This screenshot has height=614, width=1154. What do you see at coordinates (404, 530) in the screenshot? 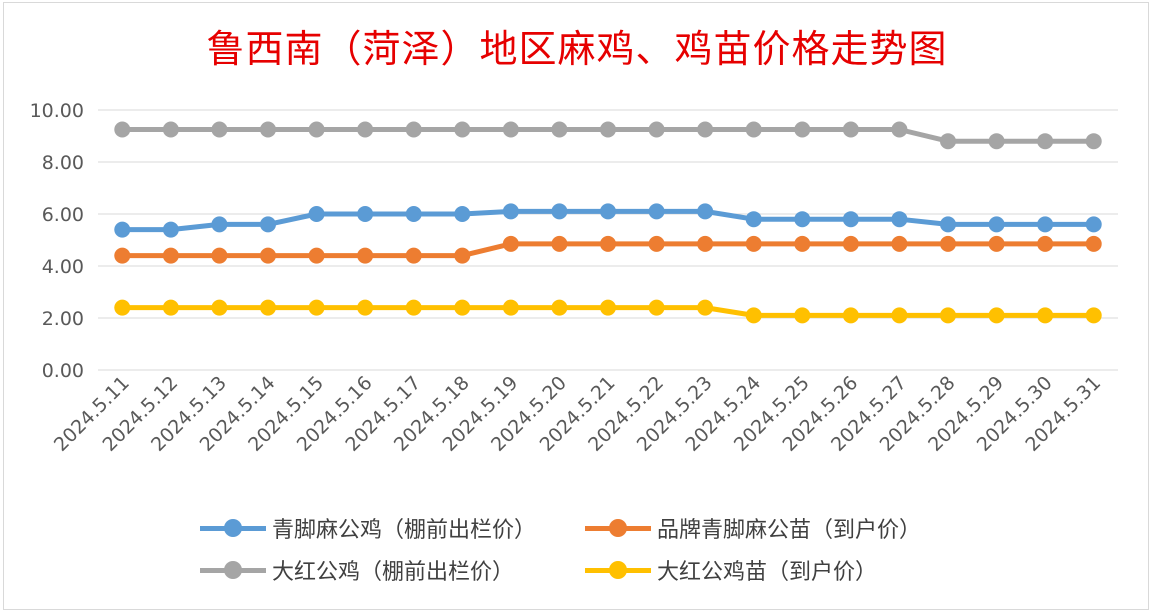
I see `legend-label-series-1: 青脚麻公鸡（棚前出栏价）` at bounding box center [404, 530].